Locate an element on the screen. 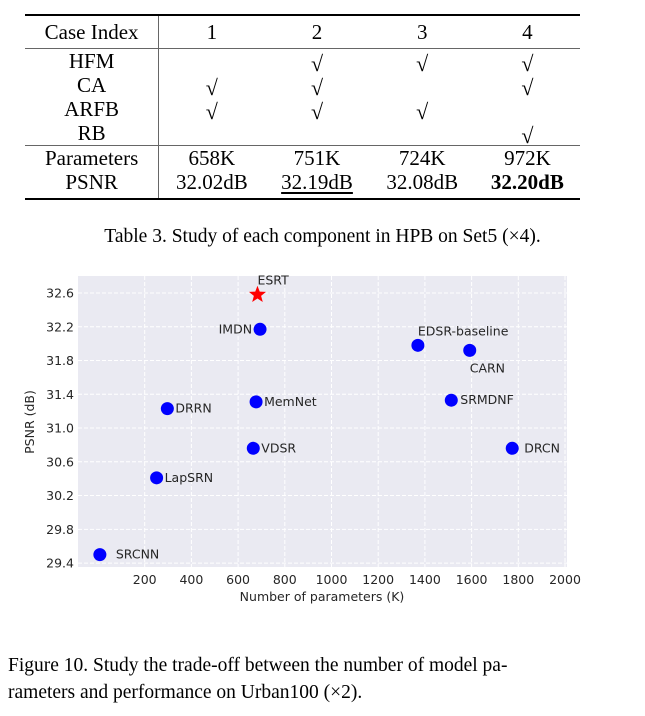 The image size is (645, 716). x-tick-label: 400 is located at coordinates (191, 579).